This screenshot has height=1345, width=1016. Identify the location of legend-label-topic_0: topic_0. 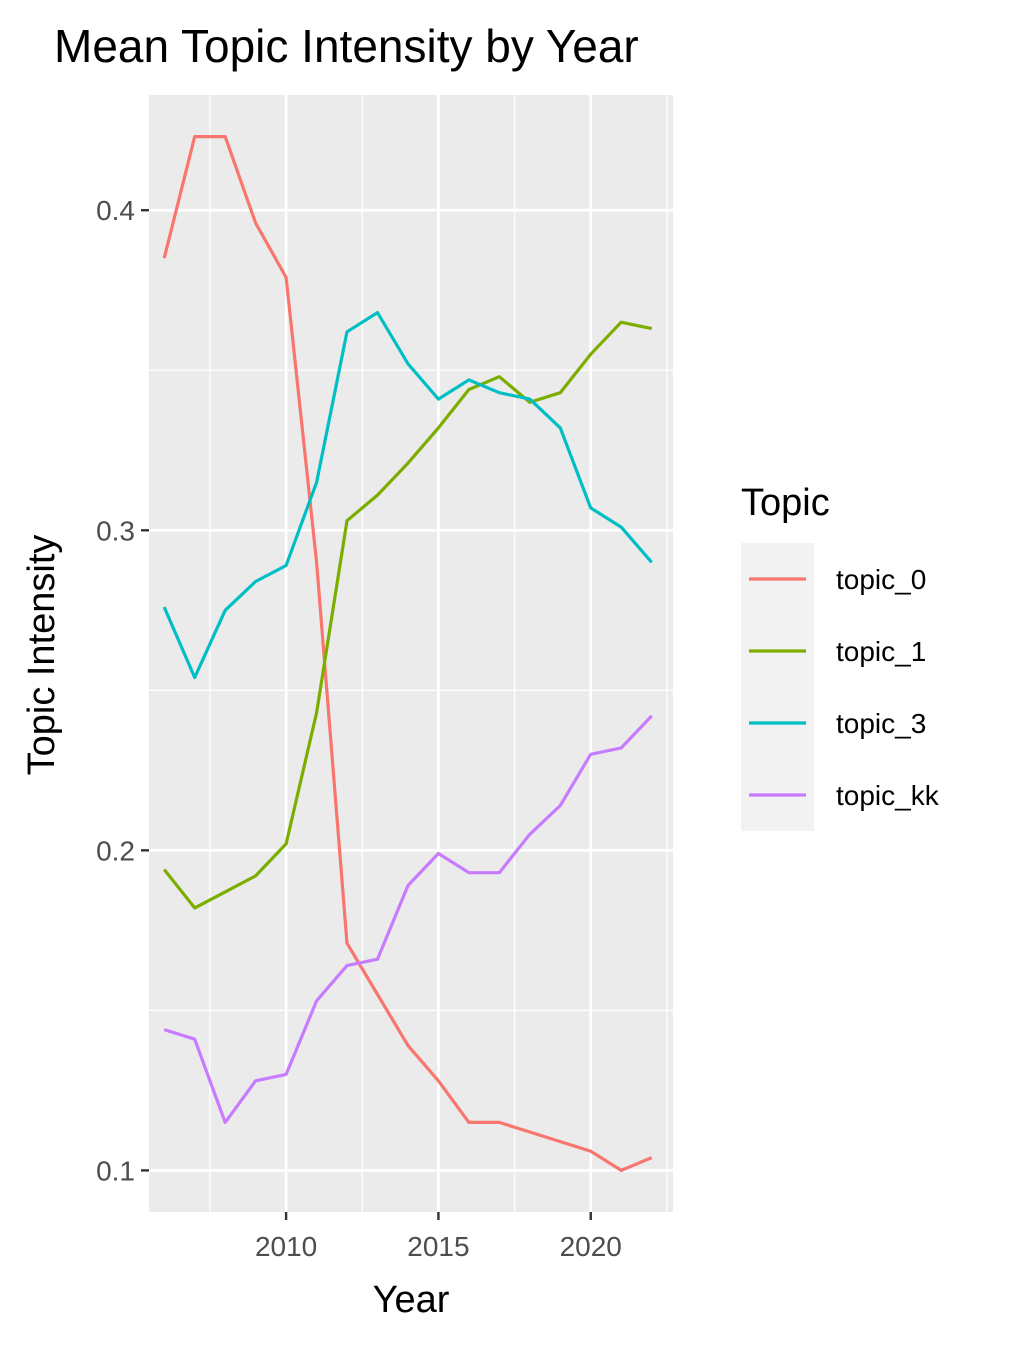
(881, 579).